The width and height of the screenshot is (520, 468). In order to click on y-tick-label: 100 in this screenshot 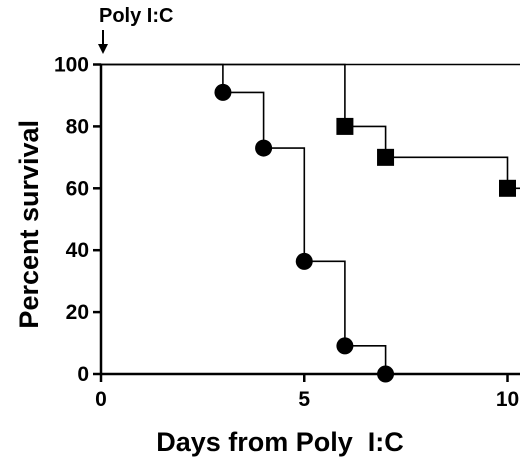, I will do `click(71, 65)`.